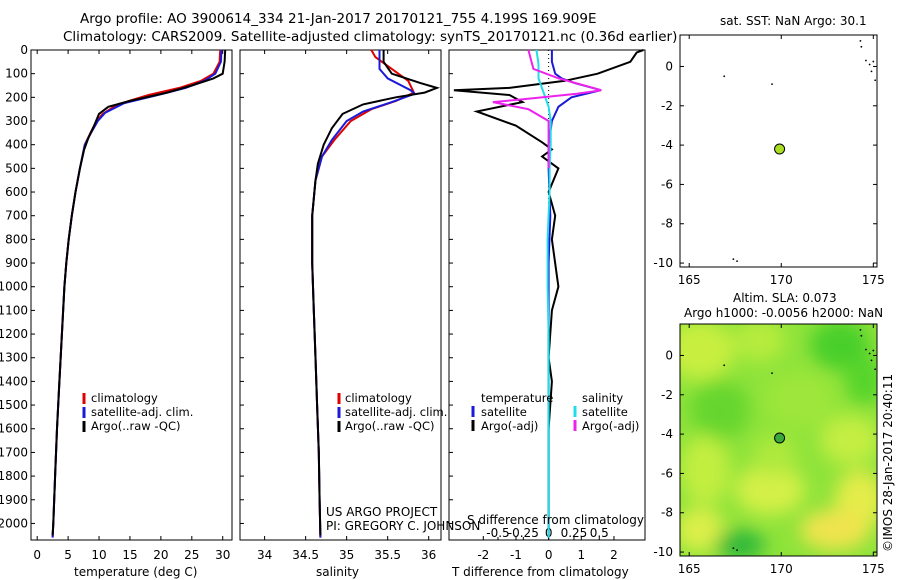 The height and width of the screenshot is (580, 900). Describe the element at coordinates (667, 434) in the screenshot. I see `map-y-tick-label: -4` at that location.